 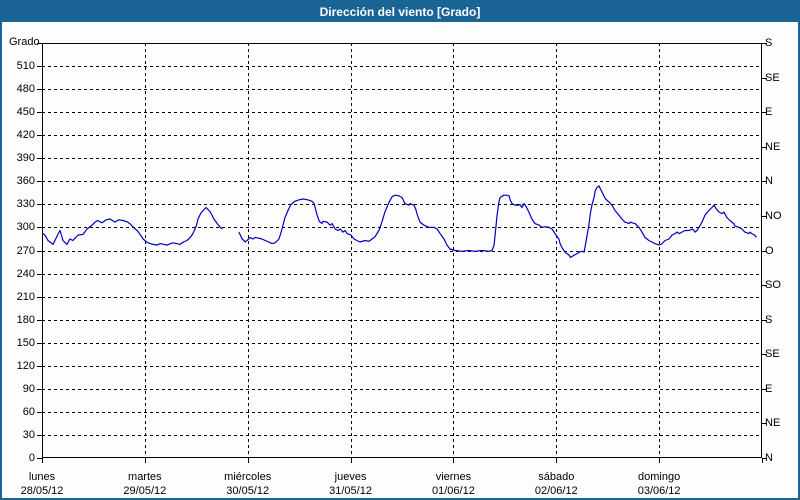 I want to click on day-name: viernes, so click(x=453, y=477).